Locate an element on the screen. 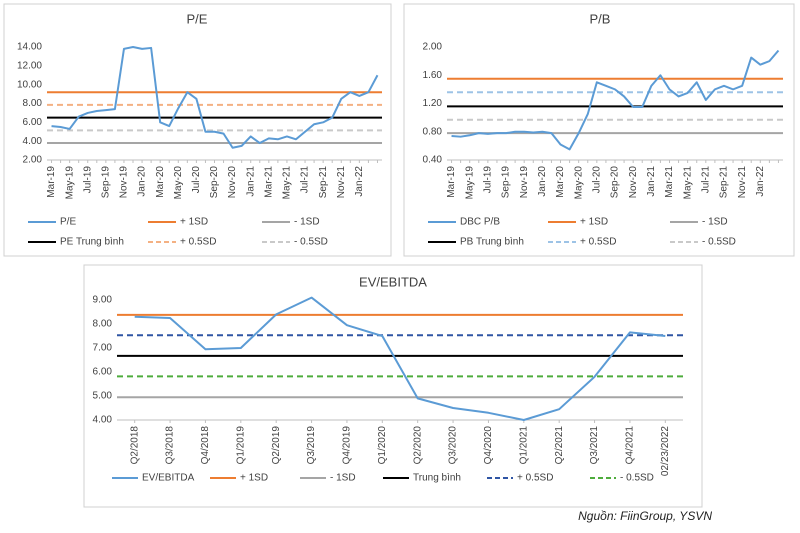 This screenshot has height=533, width=800. x-tick-label: Q4/2019 is located at coordinates (347, 445).